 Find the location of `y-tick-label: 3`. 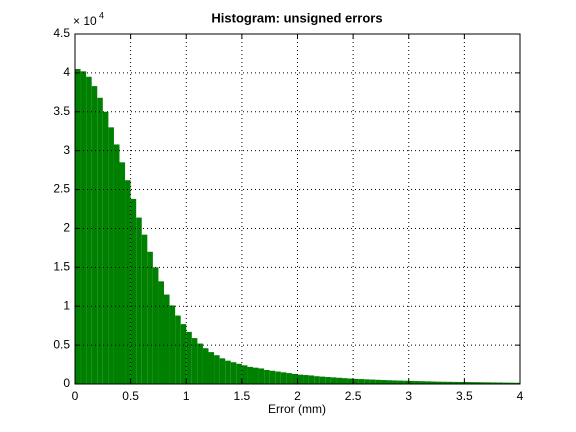

y-tick-label: 3 is located at coordinates (66, 150).